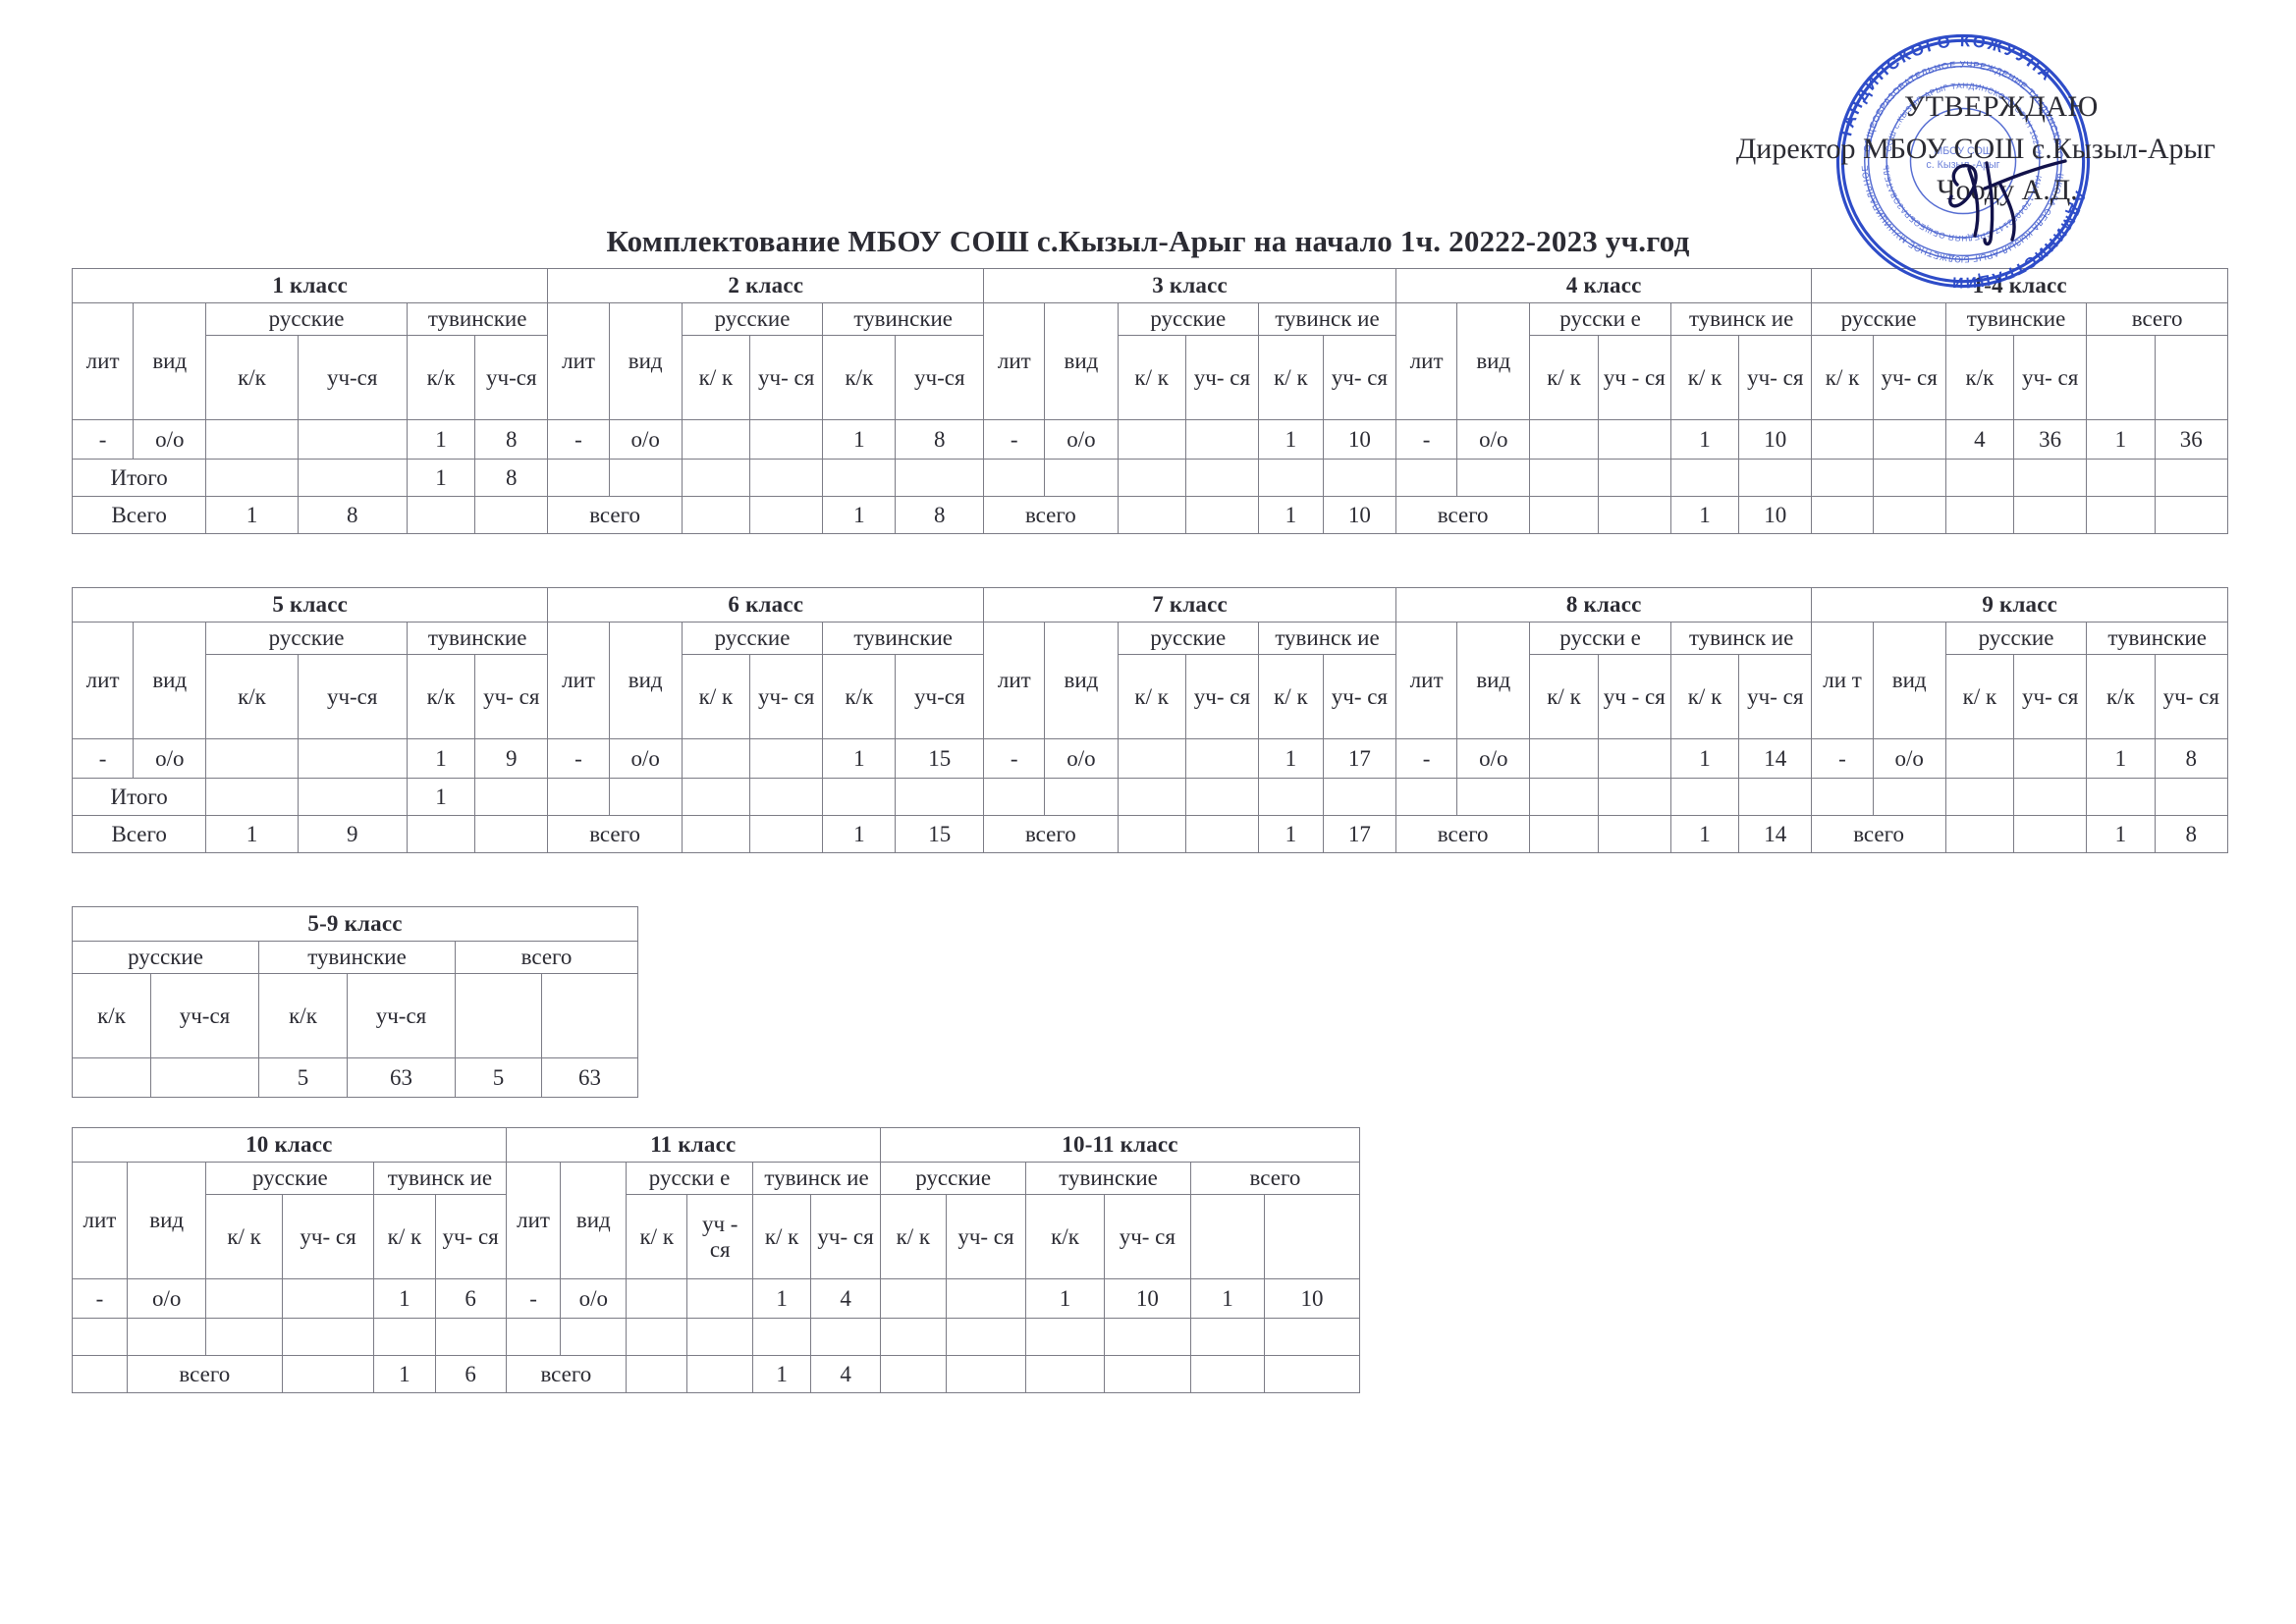 The image size is (2296, 1624). I want to click on cell-tuv-kk-10: 1, so click(404, 1298).